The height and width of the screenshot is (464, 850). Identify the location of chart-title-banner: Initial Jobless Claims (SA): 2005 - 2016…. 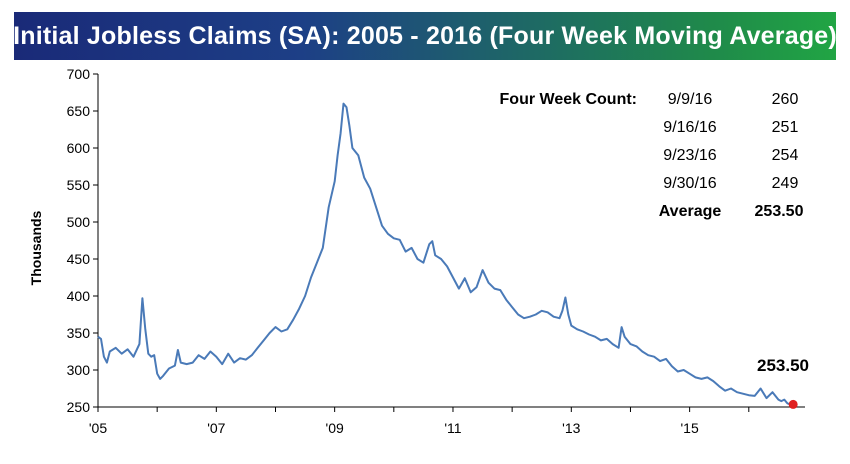
(425, 36).